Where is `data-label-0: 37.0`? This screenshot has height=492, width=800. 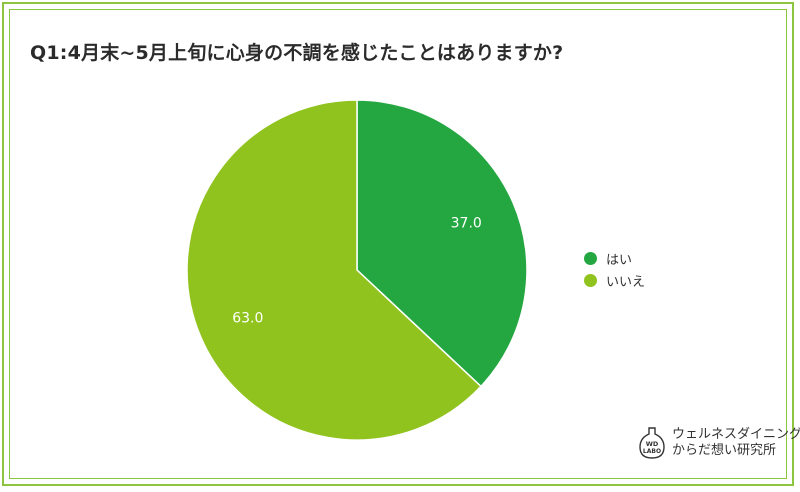 data-label-0: 37.0 is located at coordinates (466, 224).